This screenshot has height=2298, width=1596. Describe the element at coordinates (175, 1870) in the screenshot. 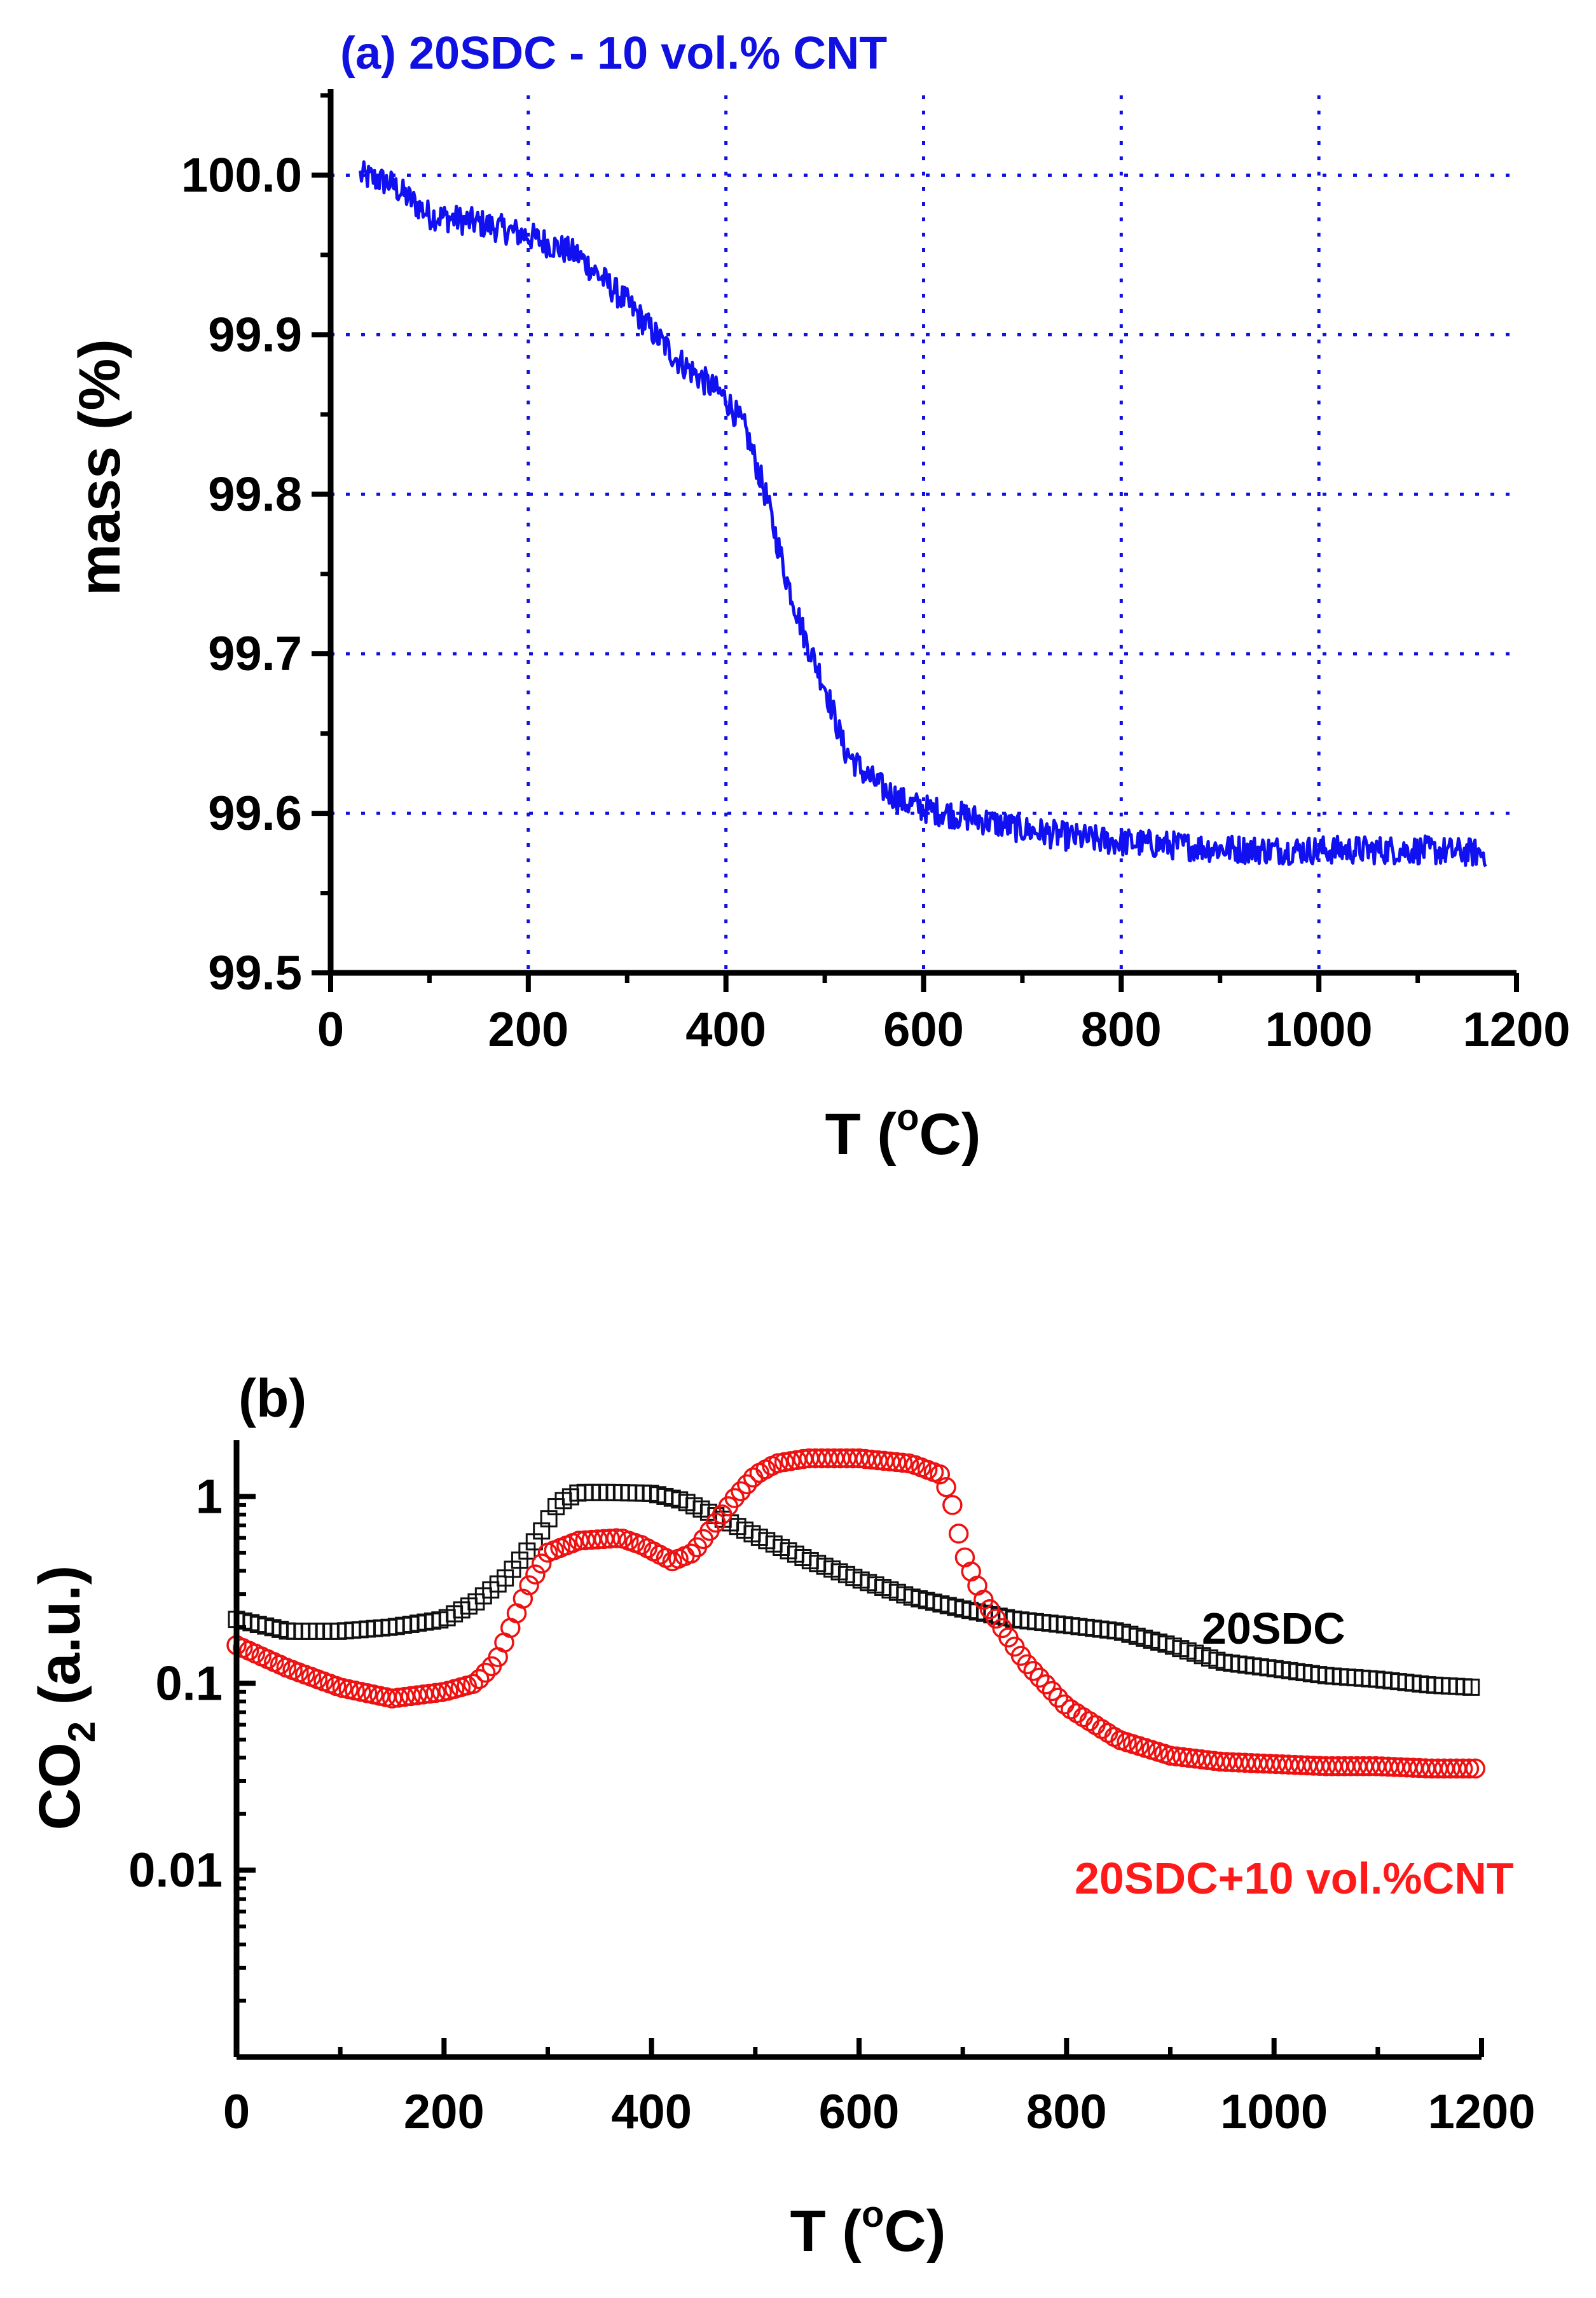

I see `y-tick-label: 0.01` at that location.